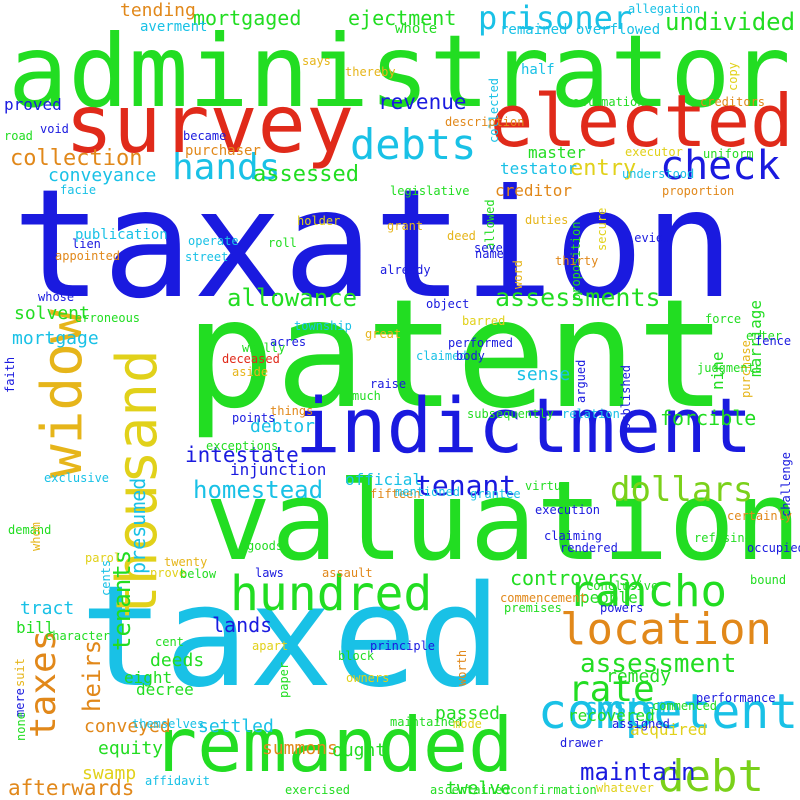  What do you see at coordinates (55, 338) in the screenshot?
I see `cloud-word: mortgage` at bounding box center [55, 338].